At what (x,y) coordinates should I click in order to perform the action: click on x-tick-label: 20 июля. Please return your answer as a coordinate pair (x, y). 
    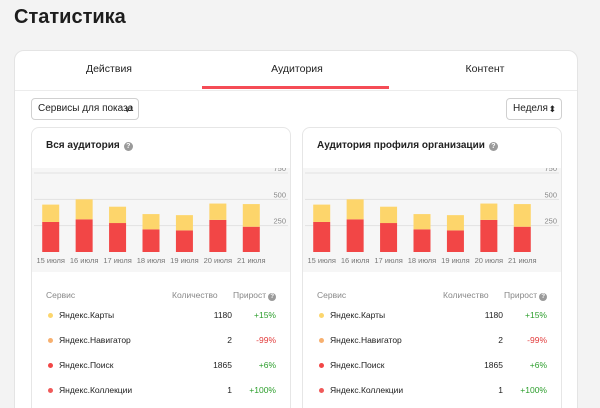
    Looking at the image, I should click on (218, 260).